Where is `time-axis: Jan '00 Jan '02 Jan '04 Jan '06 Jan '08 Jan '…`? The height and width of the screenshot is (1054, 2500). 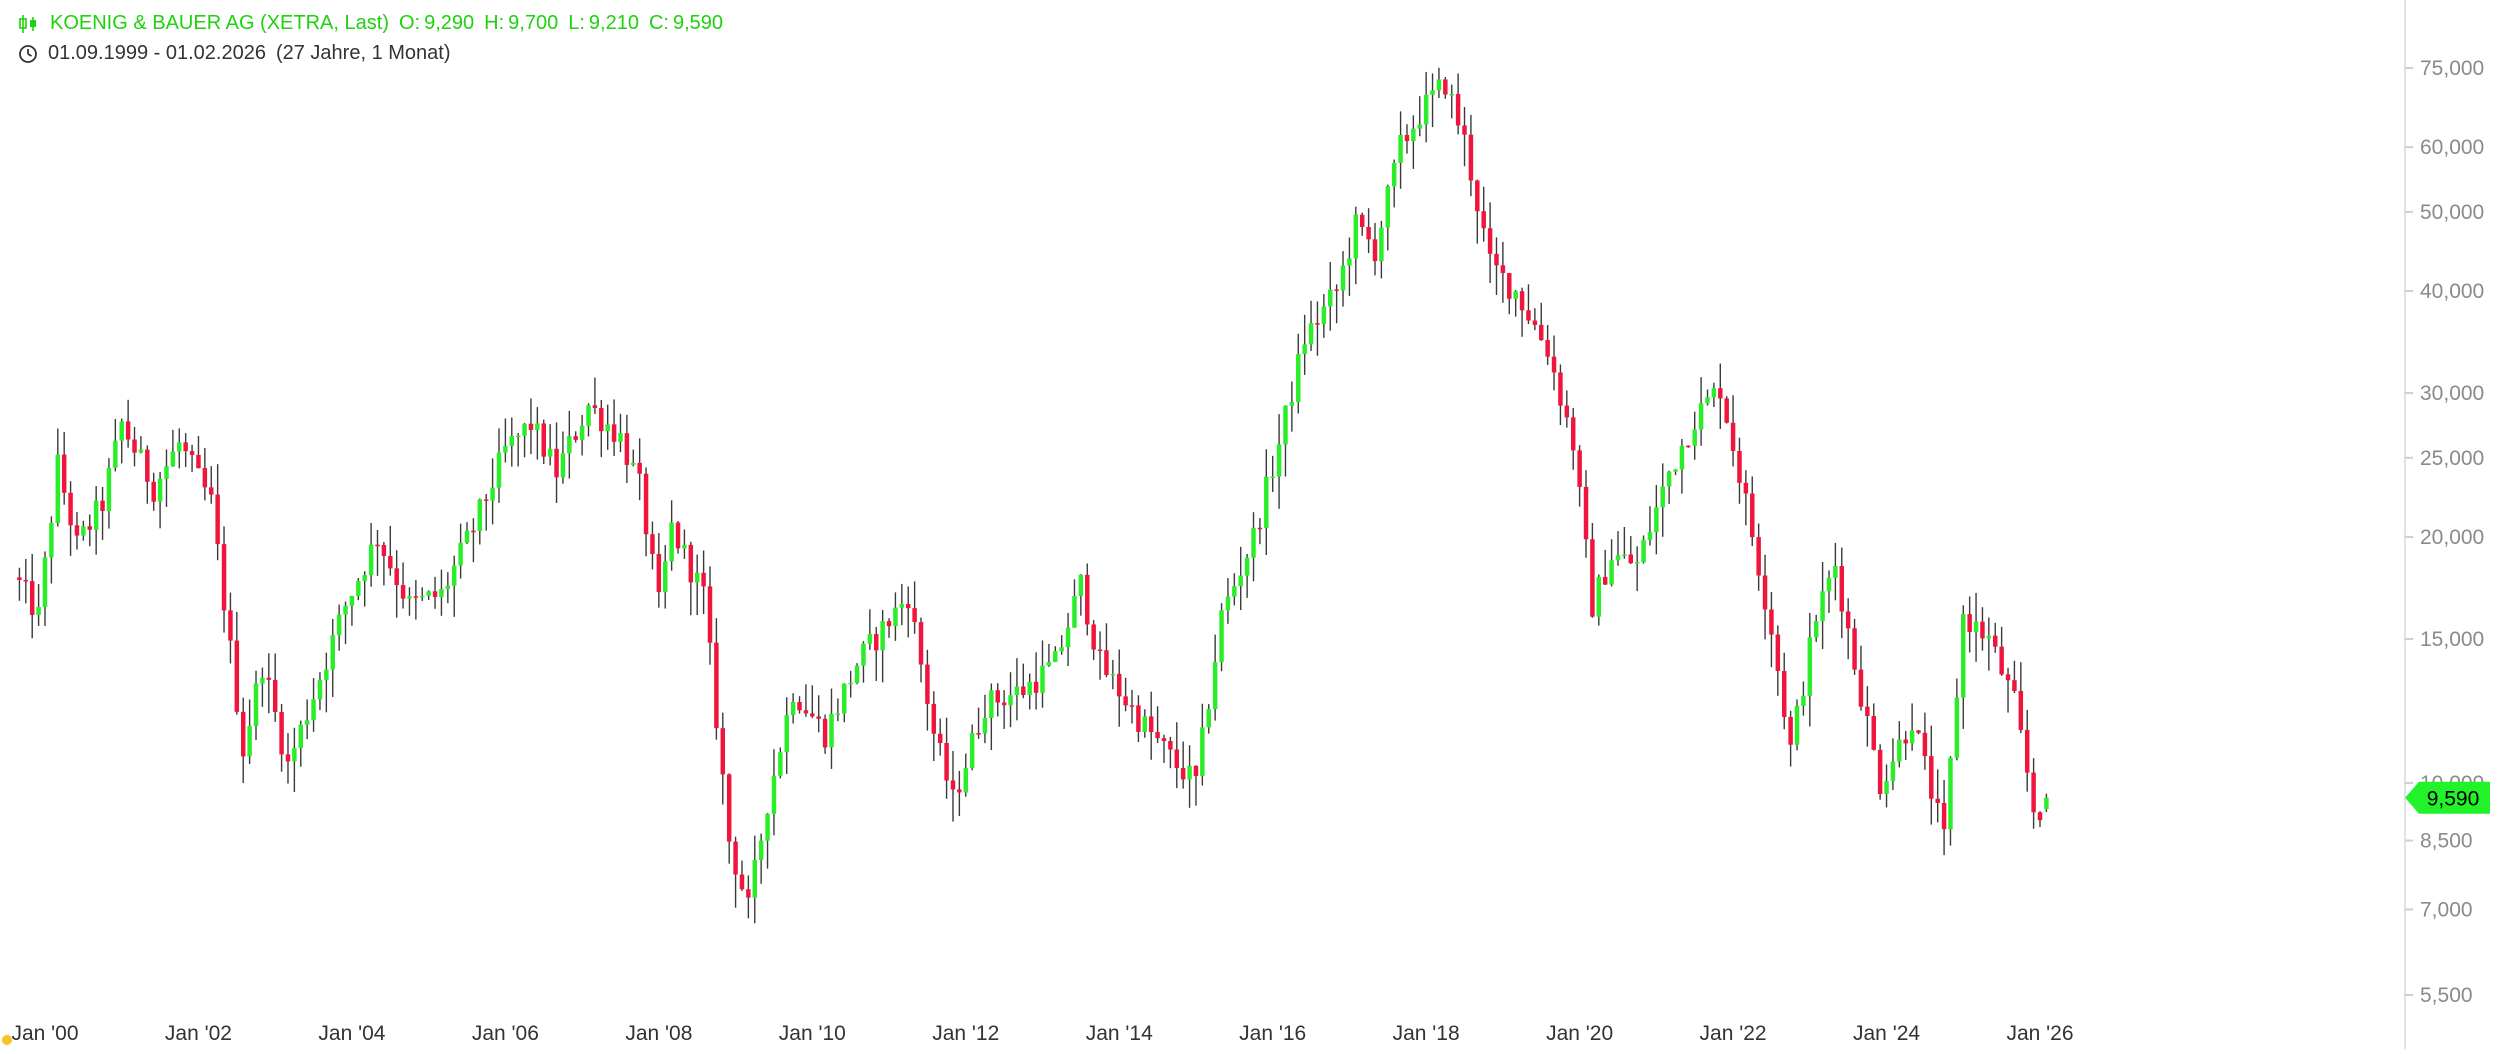
time-axis: Jan '00 Jan '02 Jan '04 Jan '06 Jan '08 Jan '… is located at coordinates (1042, 1033).